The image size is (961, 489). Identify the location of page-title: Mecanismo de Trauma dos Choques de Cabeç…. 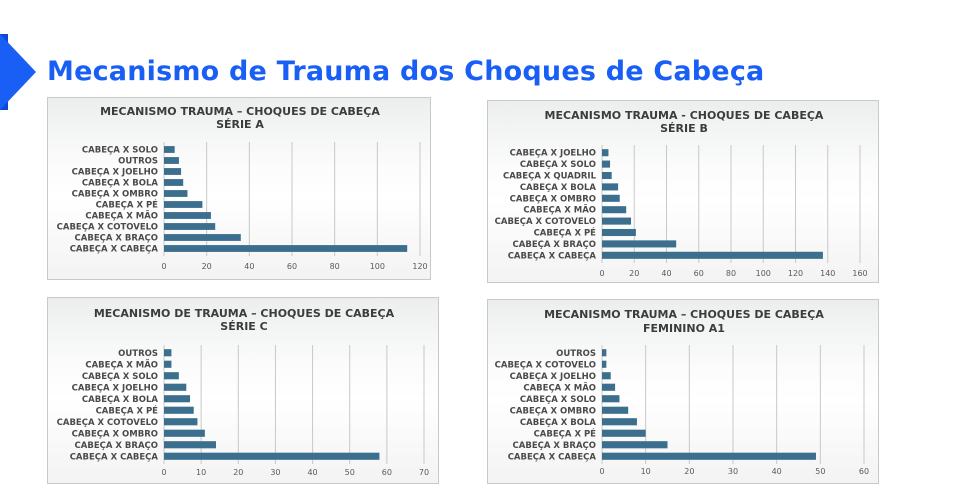
(406, 71).